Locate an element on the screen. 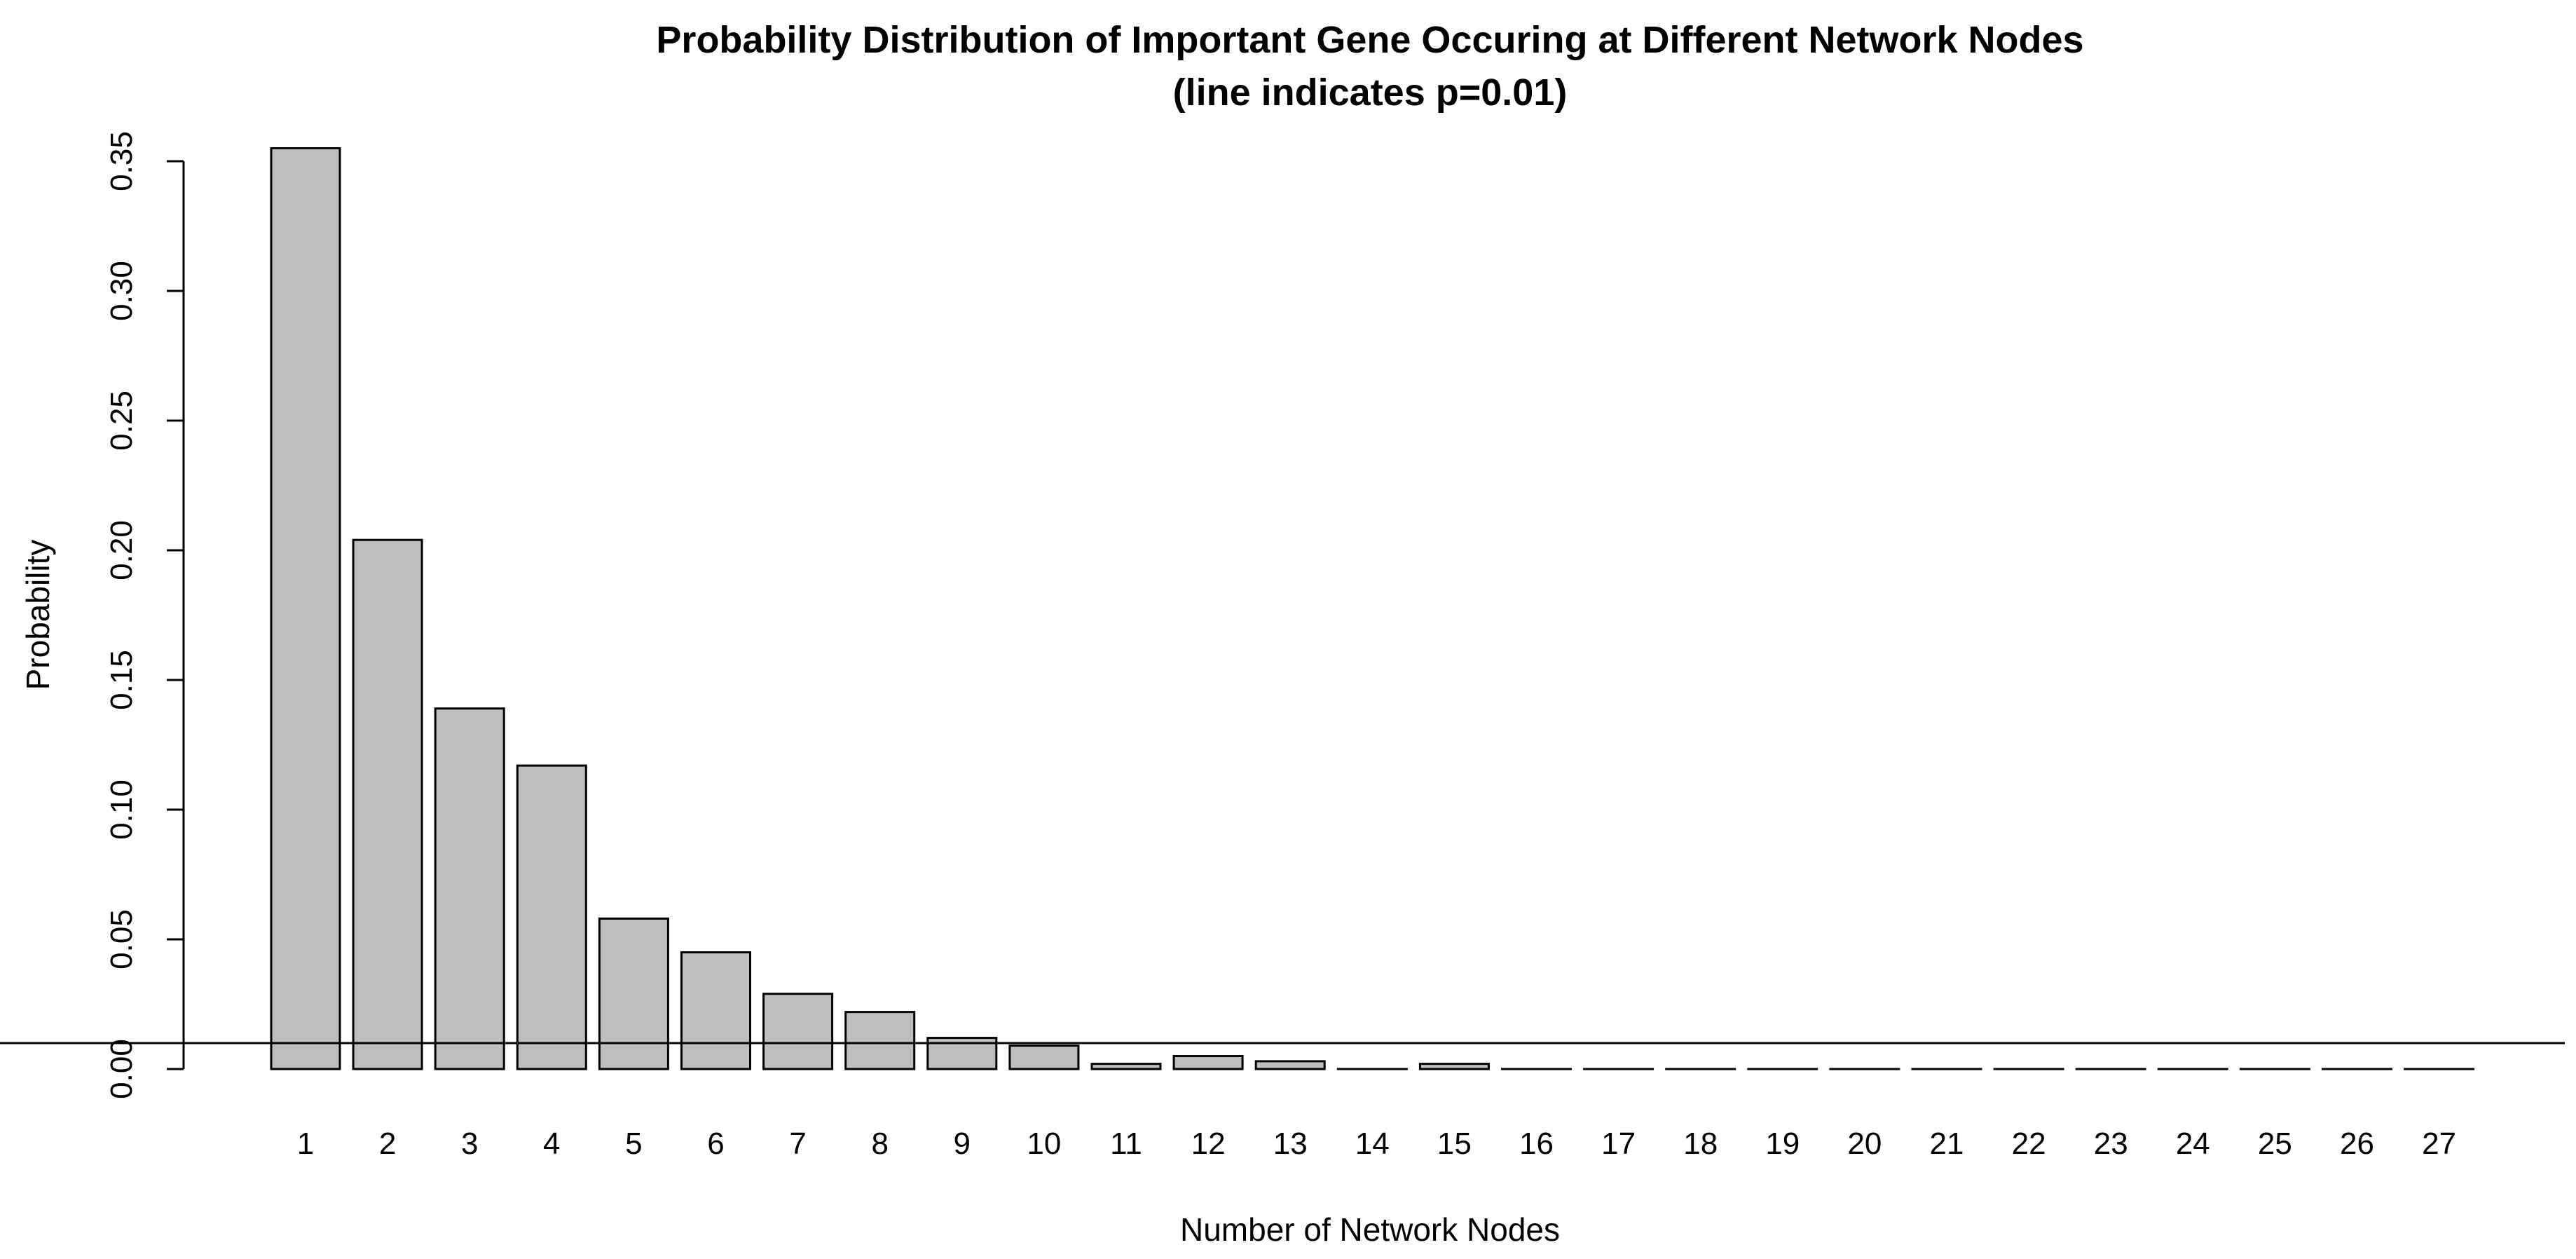 This screenshot has width=2576, height=1259. x-tick-label-13: 13 is located at coordinates (1291, 1144).